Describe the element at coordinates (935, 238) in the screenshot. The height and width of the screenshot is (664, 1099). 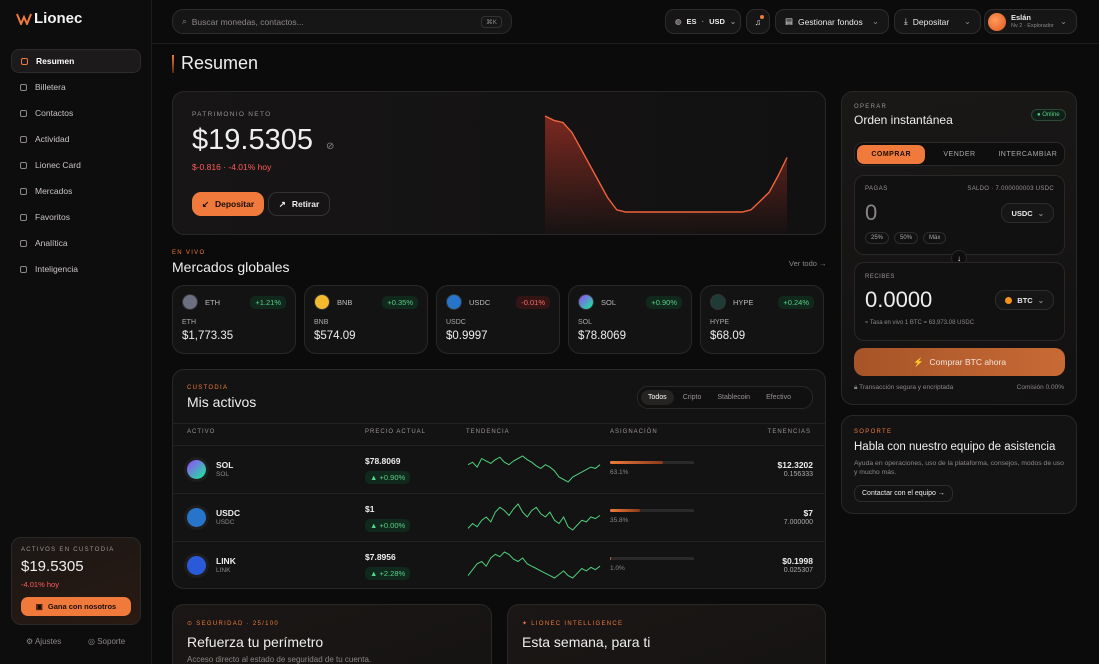
I see `amount-chip: Máx` at that location.